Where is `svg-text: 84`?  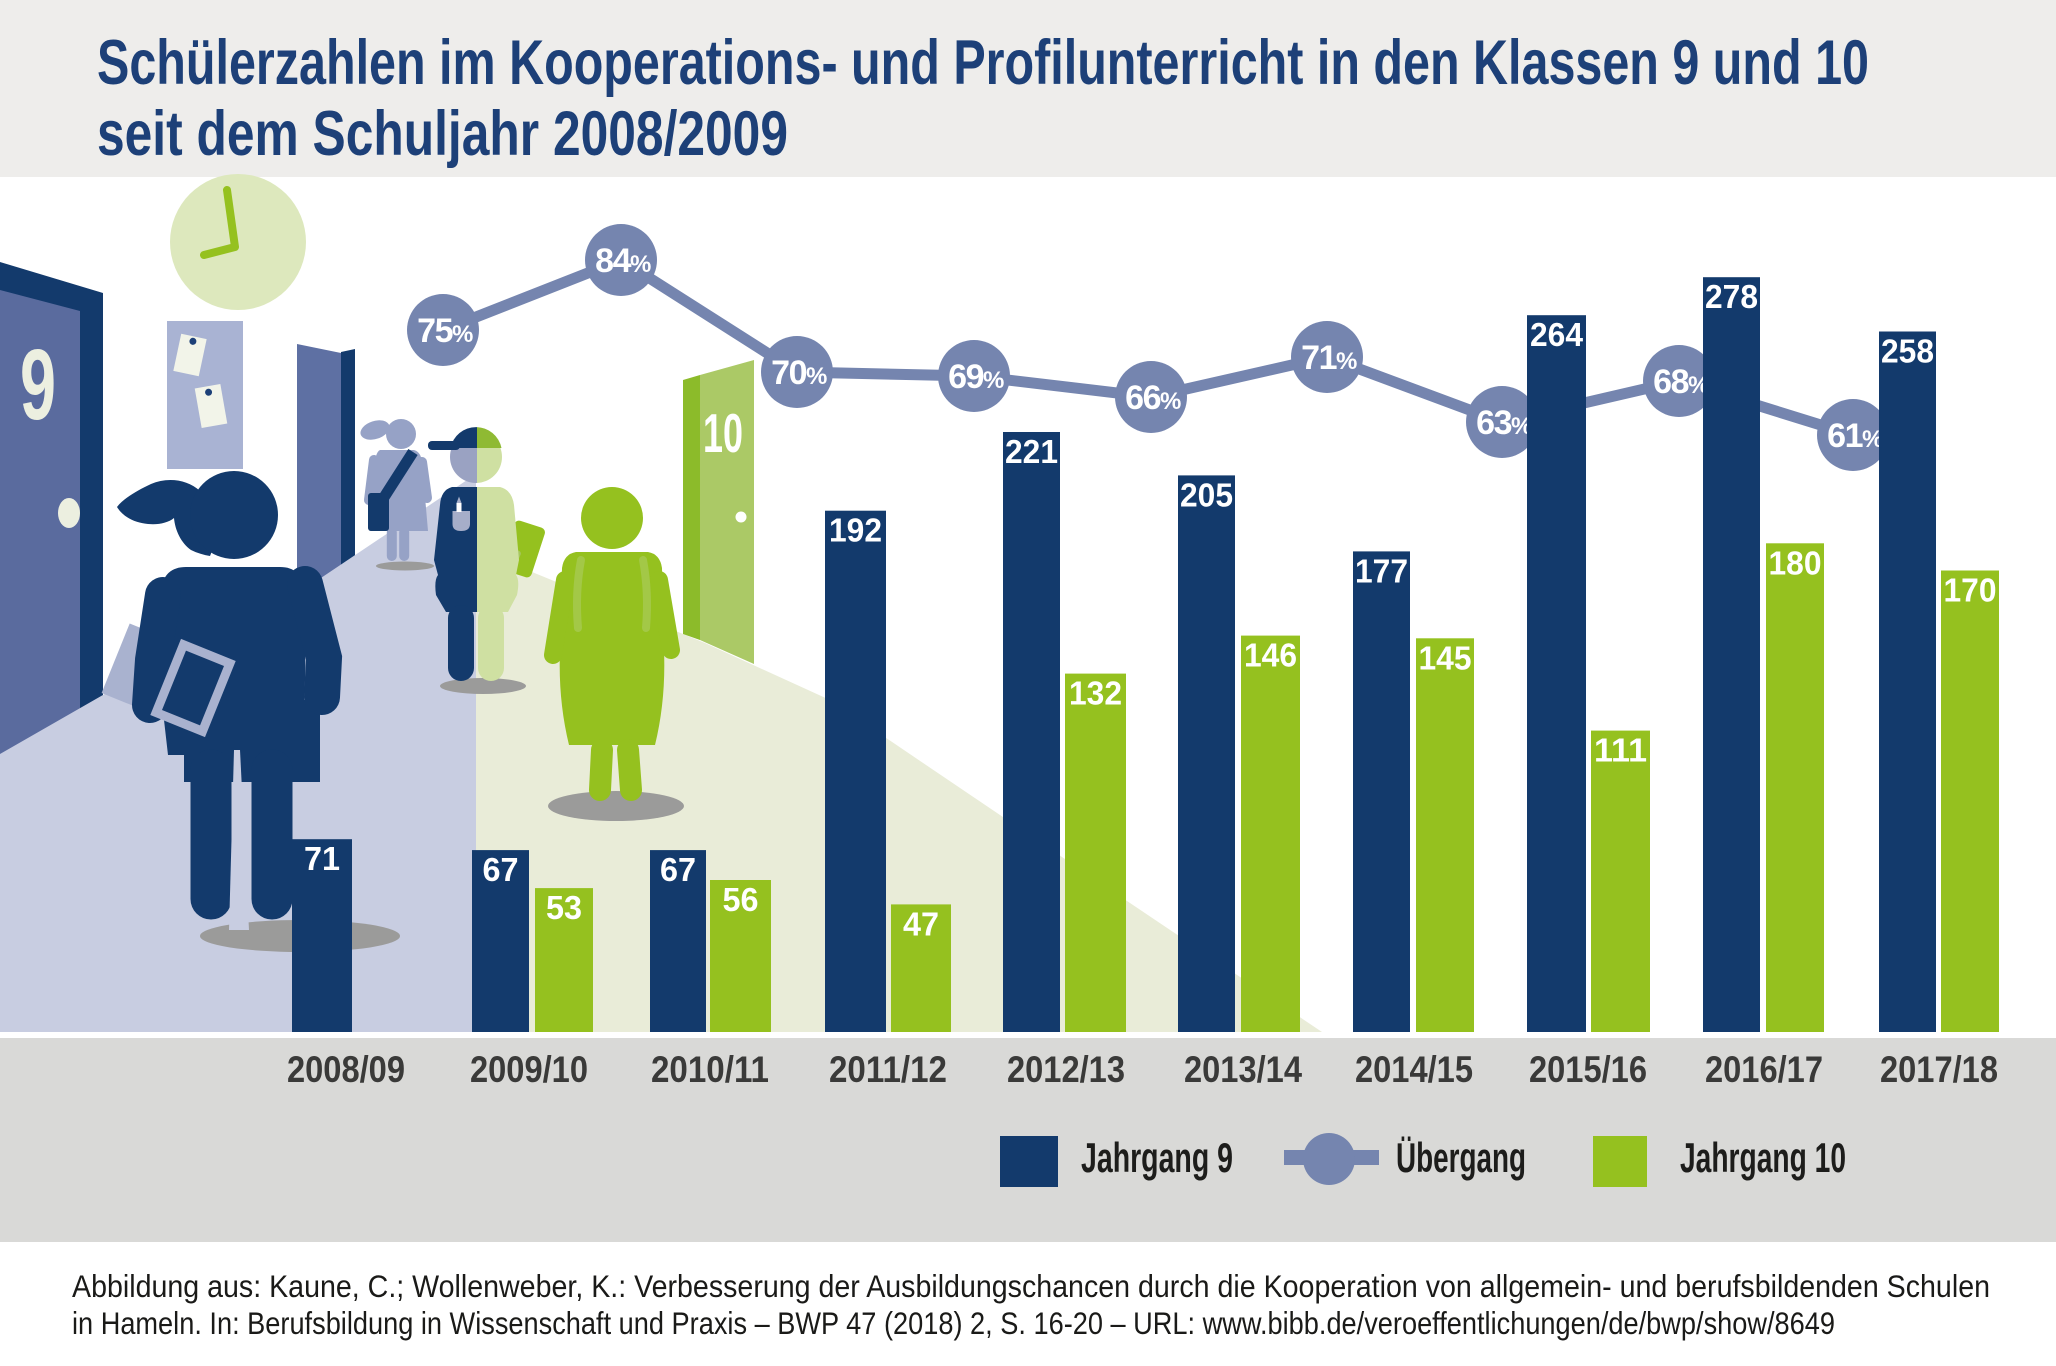 svg-text: 84 is located at coordinates (613, 261).